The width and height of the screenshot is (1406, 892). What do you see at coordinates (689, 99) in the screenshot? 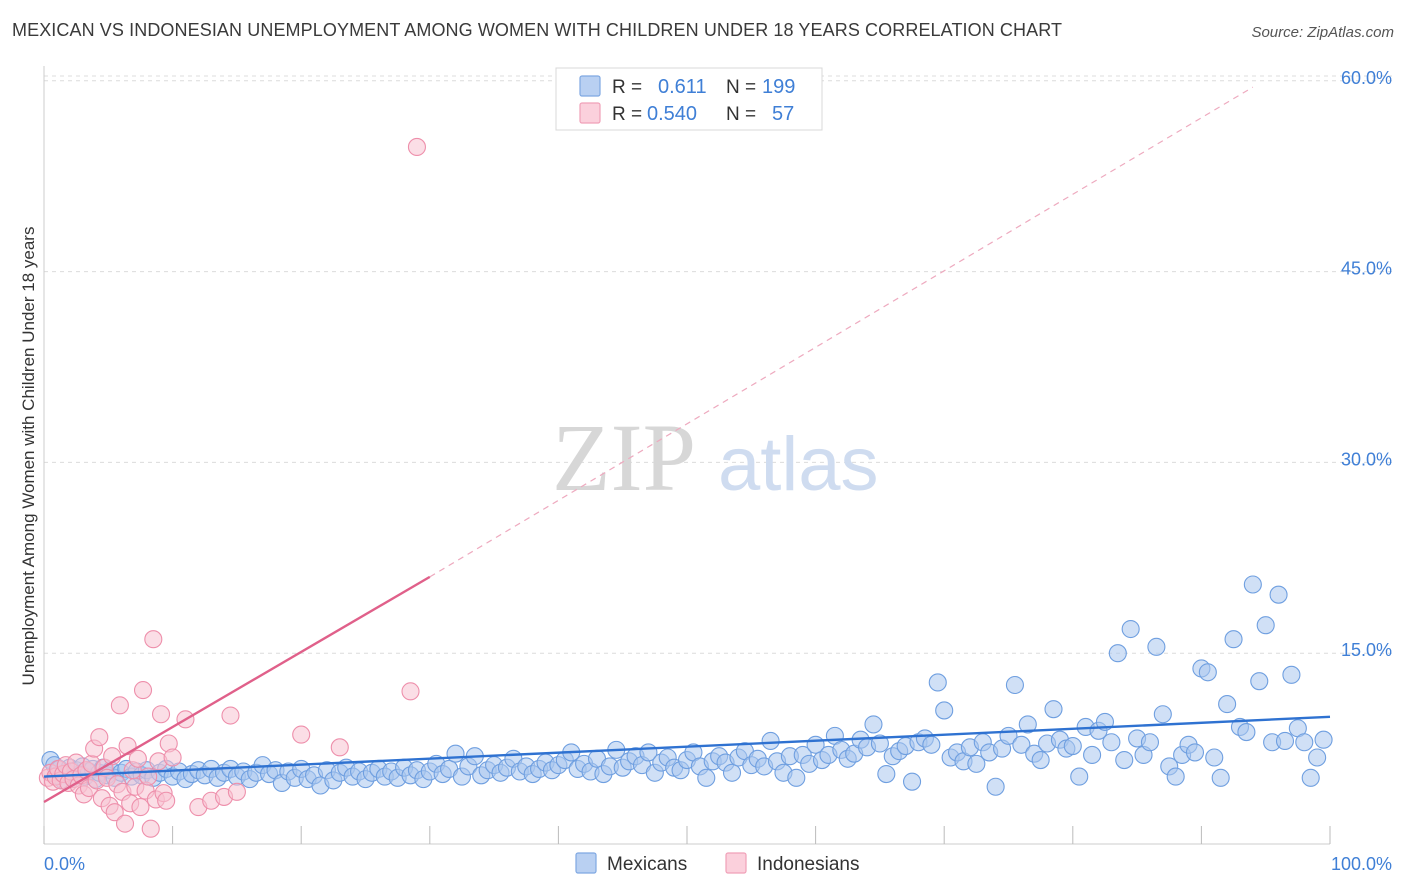
I see `legend: R = 0.611 N = 199 R = 0.540 N = 57` at bounding box center [689, 99].